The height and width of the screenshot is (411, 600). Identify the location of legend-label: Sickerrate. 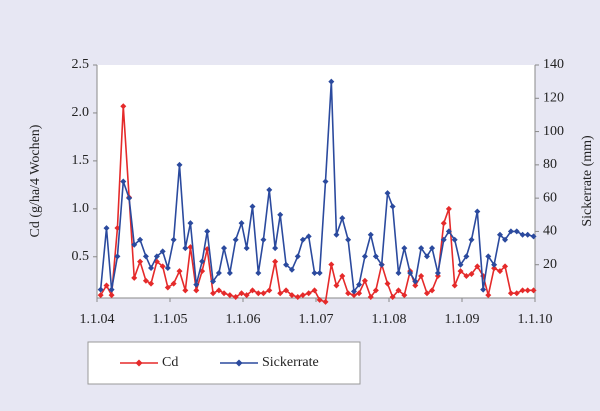
(290, 362).